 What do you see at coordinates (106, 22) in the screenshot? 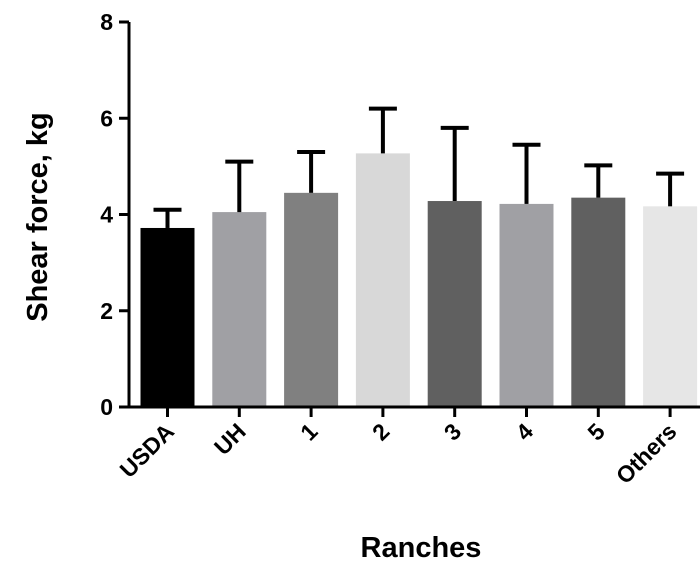
I see `y-tick-label: 8` at bounding box center [106, 22].